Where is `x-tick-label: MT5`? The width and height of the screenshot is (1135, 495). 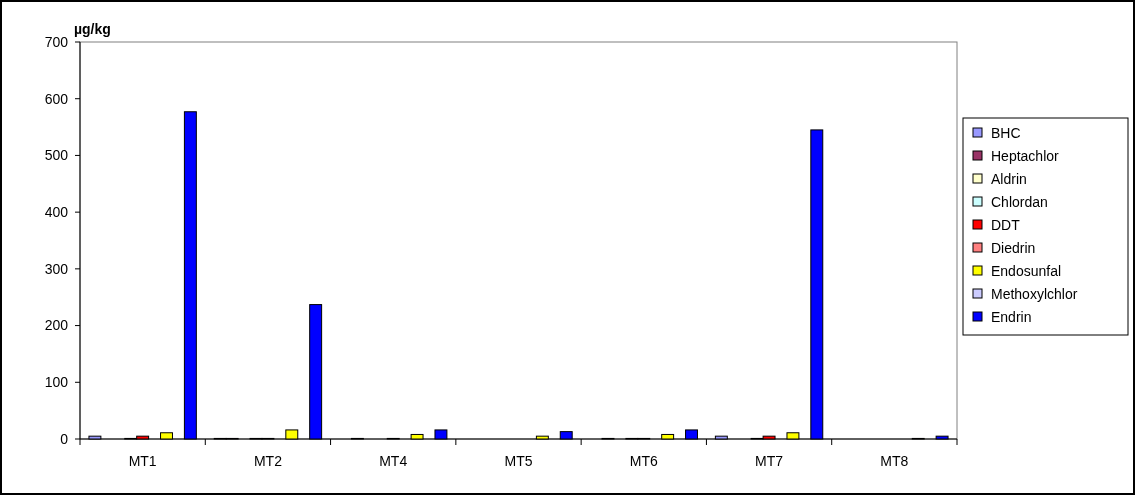
x-tick-label: MT5 is located at coordinates (518, 461).